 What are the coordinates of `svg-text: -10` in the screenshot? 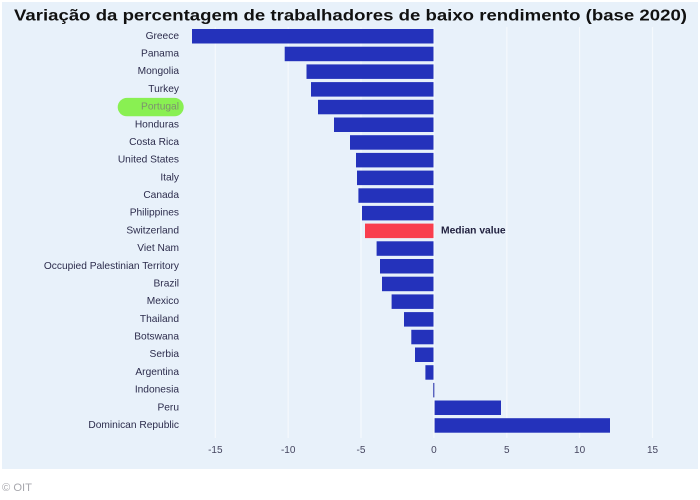 It's located at (288, 450).